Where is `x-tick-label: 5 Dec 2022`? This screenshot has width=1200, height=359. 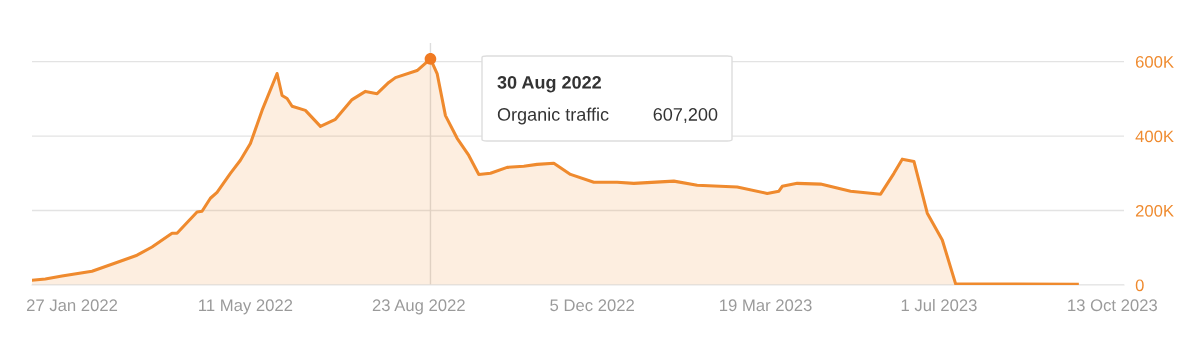 x-tick-label: 5 Dec 2022 is located at coordinates (592, 305).